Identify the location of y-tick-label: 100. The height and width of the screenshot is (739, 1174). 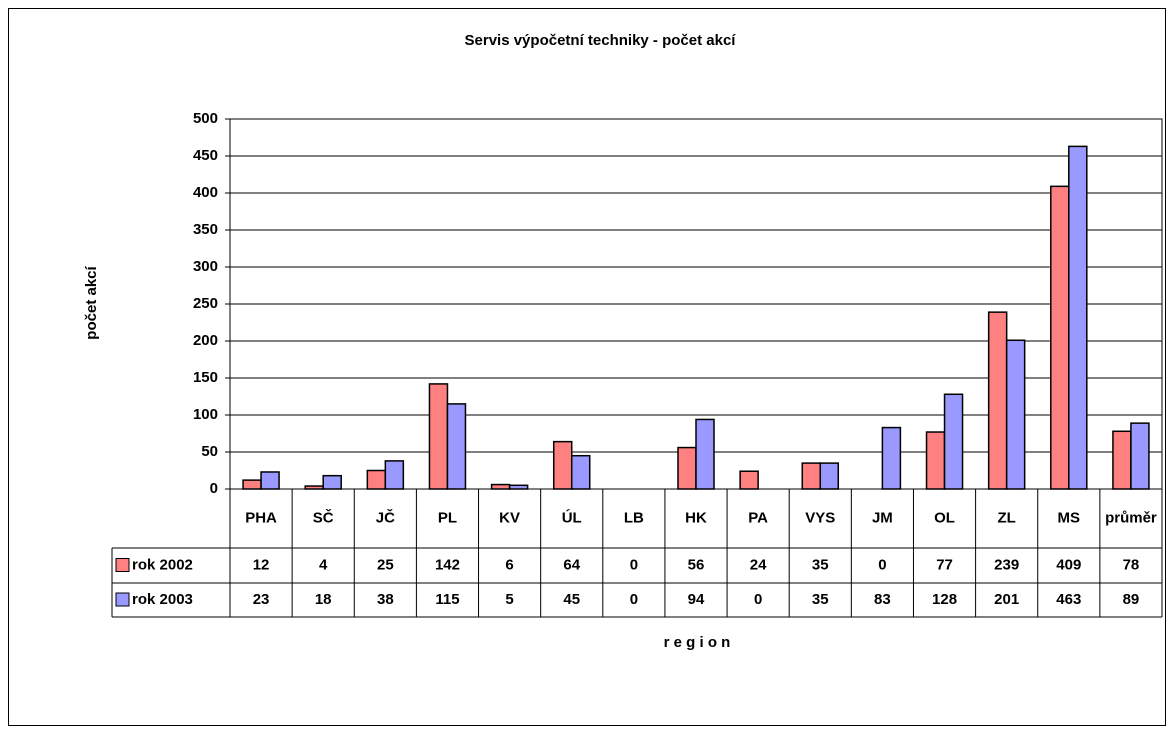
(205, 414).